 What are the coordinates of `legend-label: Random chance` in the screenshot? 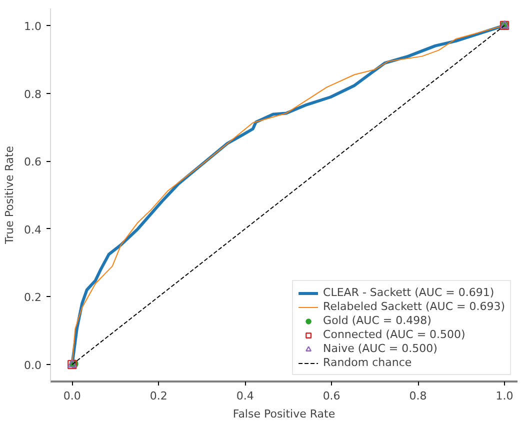 It's located at (367, 362).